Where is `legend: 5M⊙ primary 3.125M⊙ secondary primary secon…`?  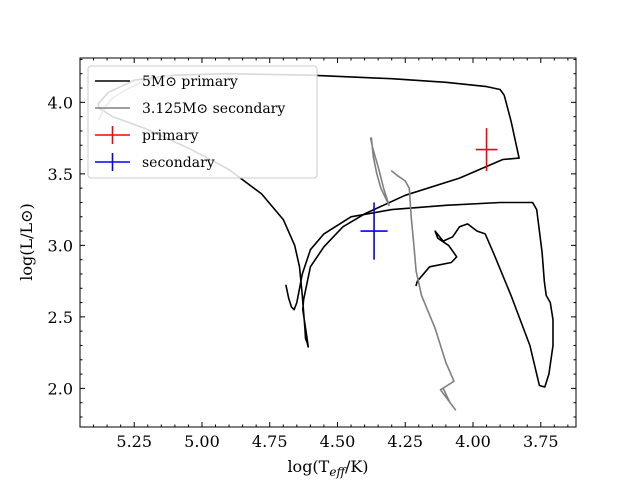
legend: 5M⊙ primary 3.125M⊙ secondary primary secon… is located at coordinates (202, 122).